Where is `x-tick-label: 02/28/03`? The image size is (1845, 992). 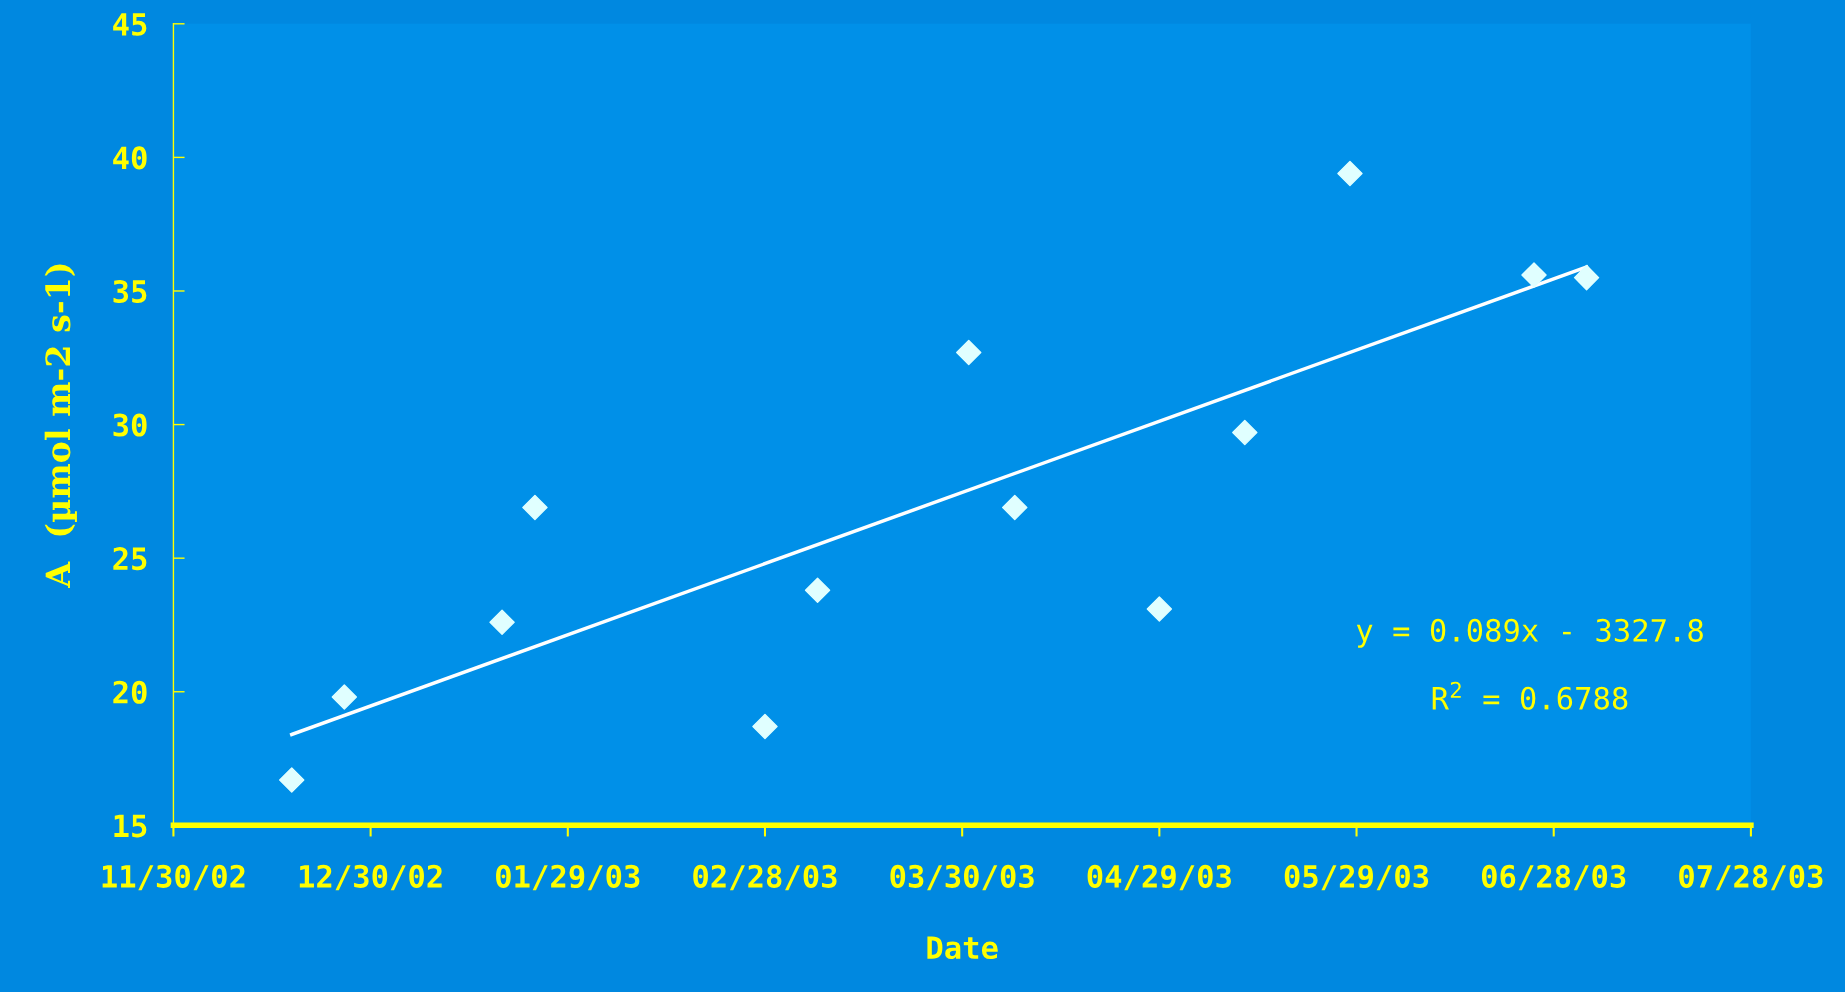
x-tick-label: 02/28/03 is located at coordinates (765, 877).